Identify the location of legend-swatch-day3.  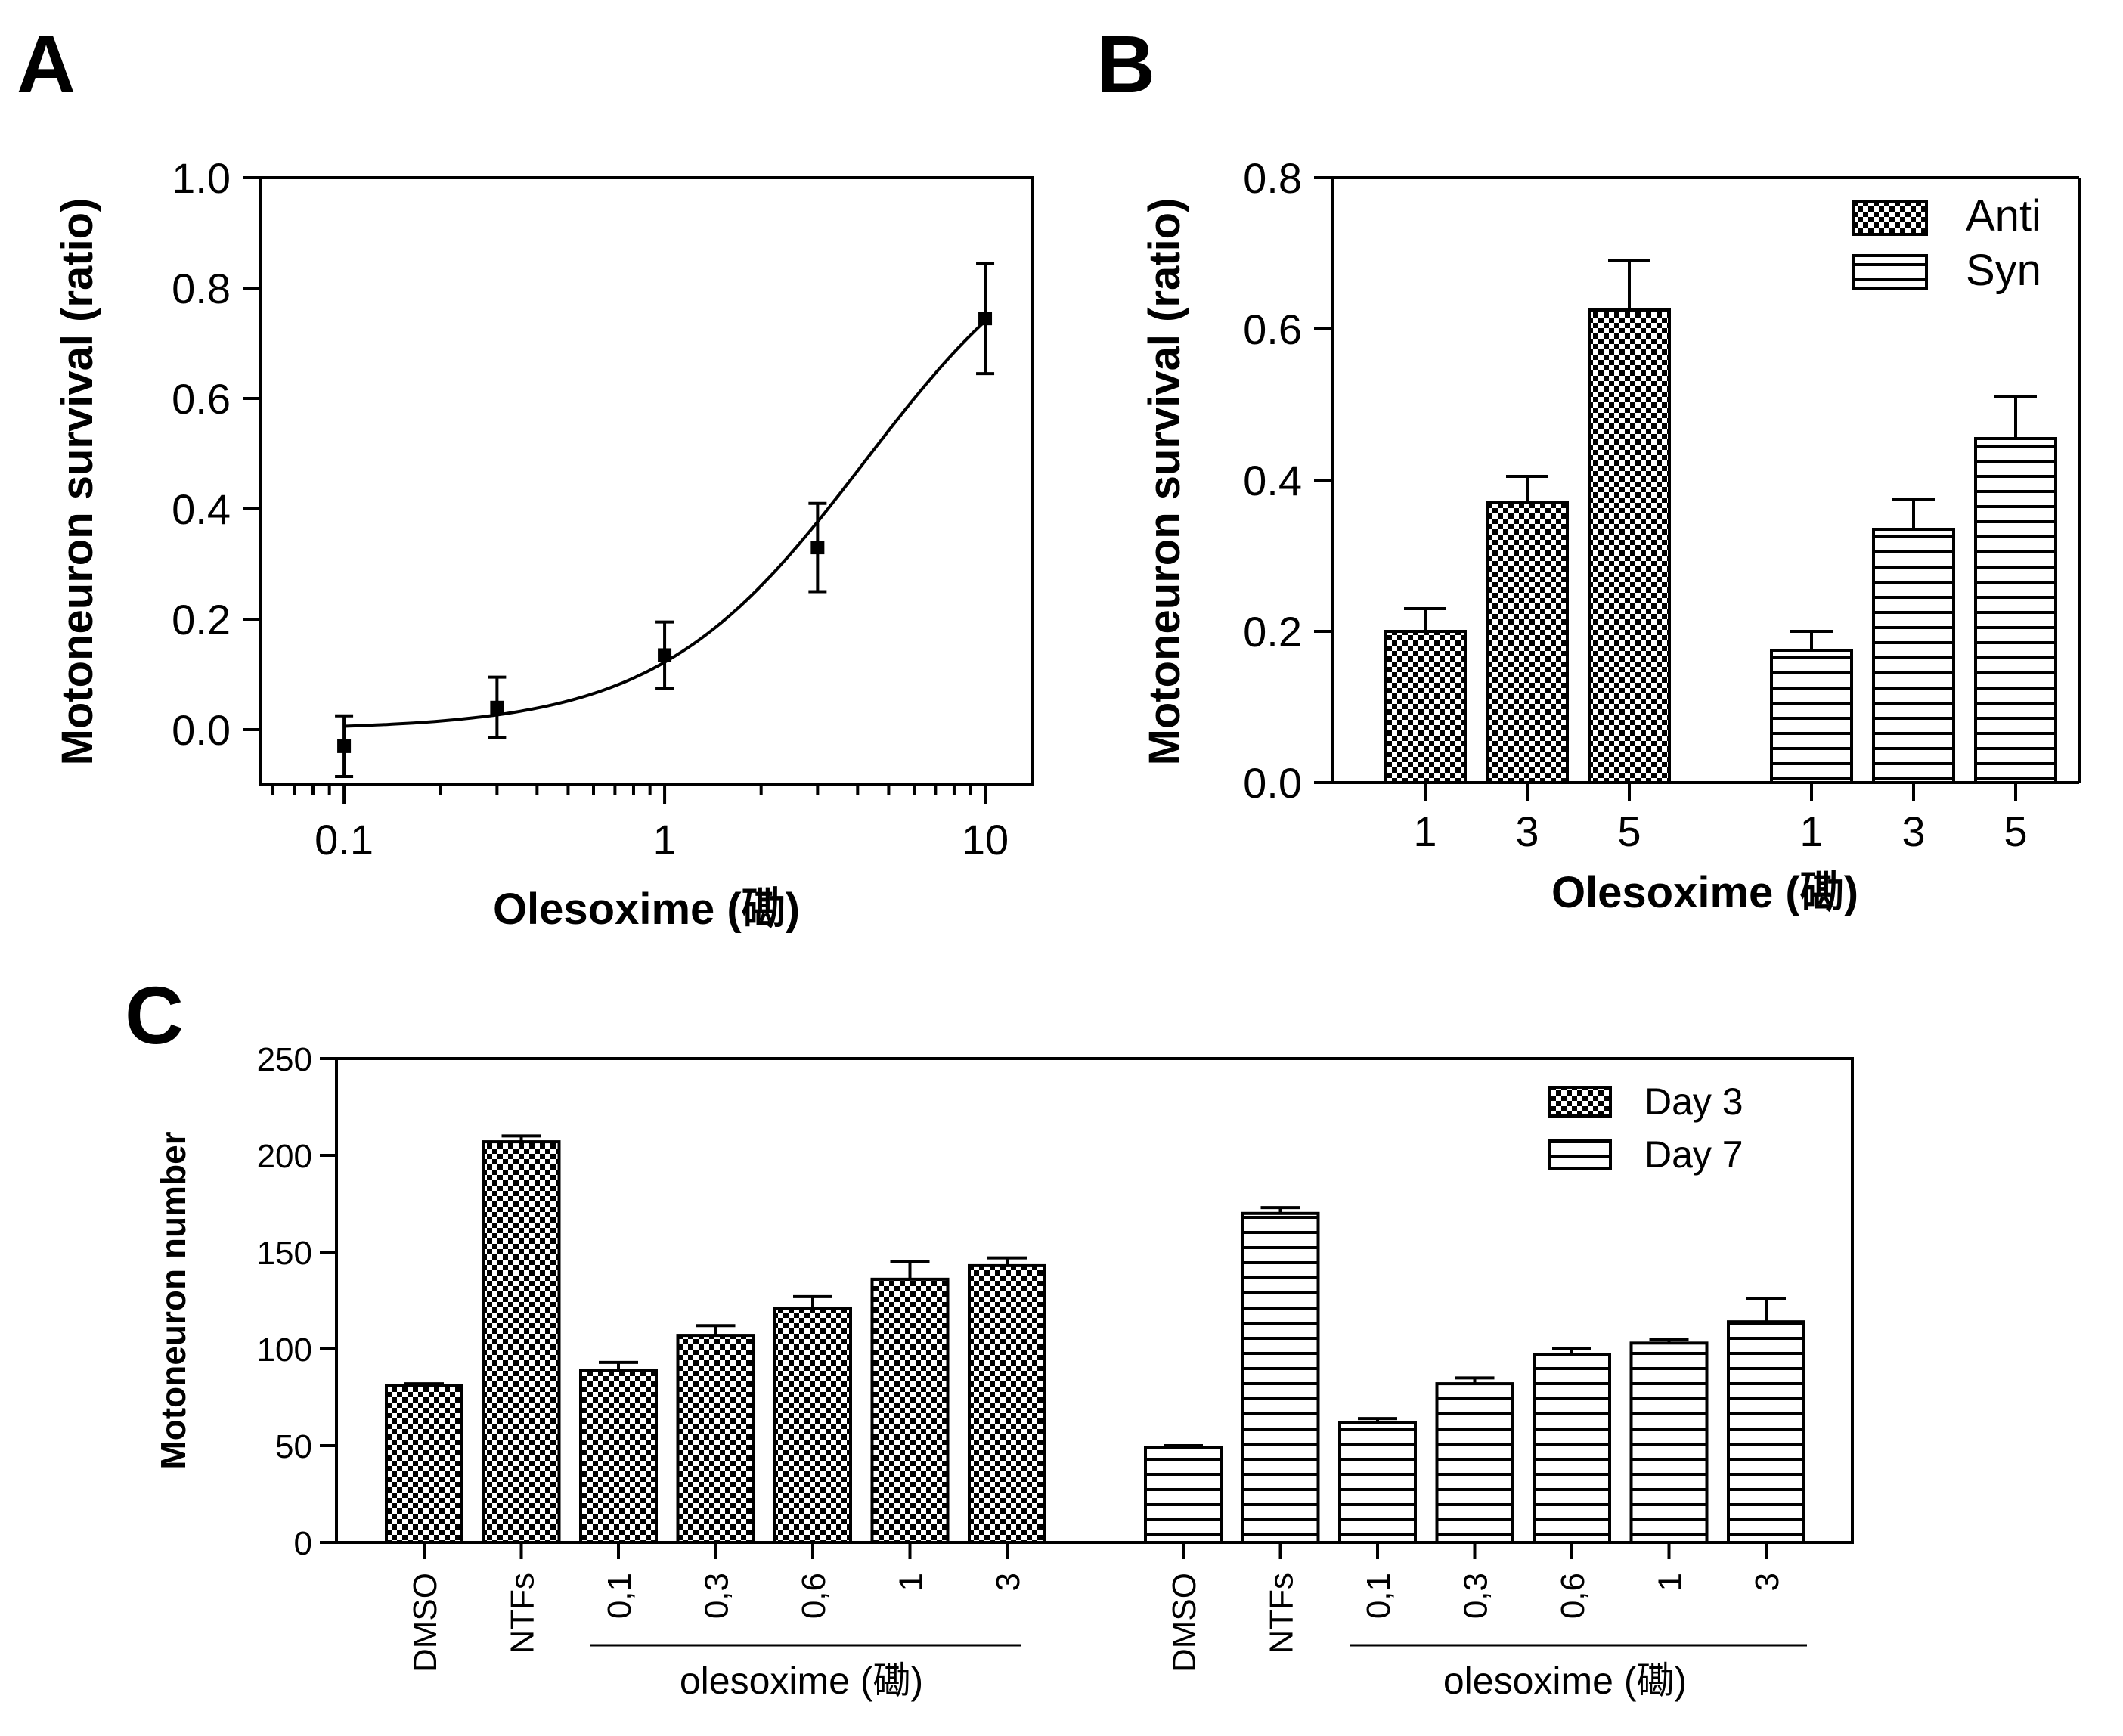
(1580, 1102).